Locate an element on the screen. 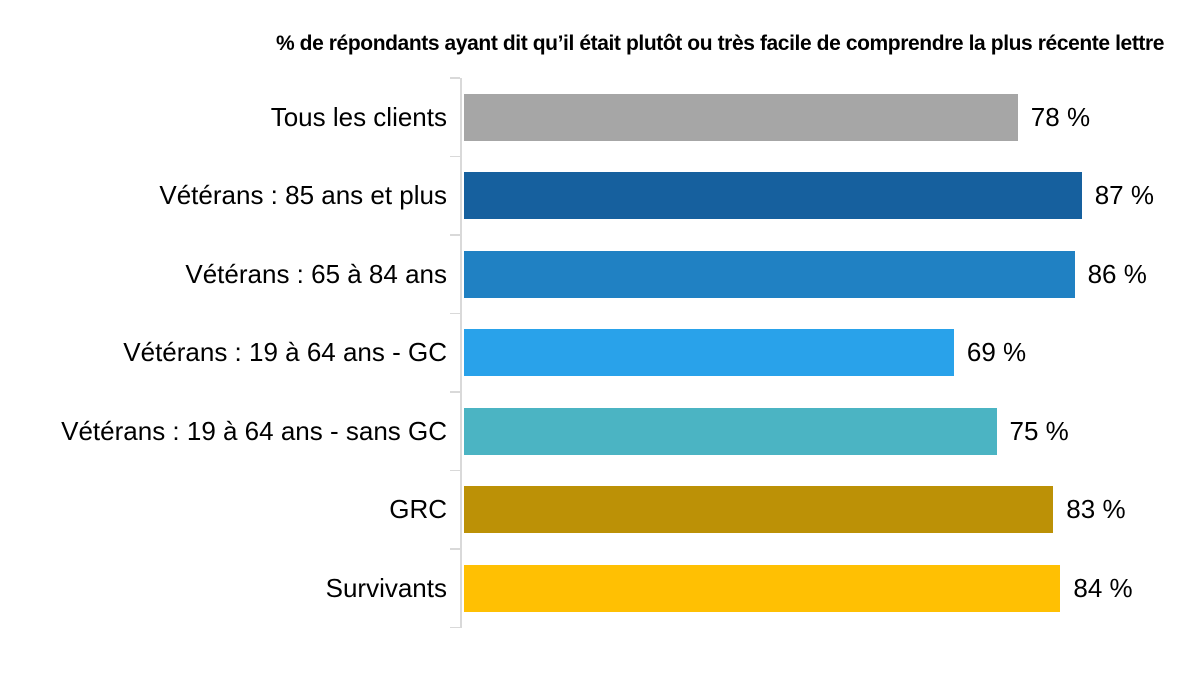 This screenshot has height=675, width=1200. value-label: 78 % is located at coordinates (1060, 116).